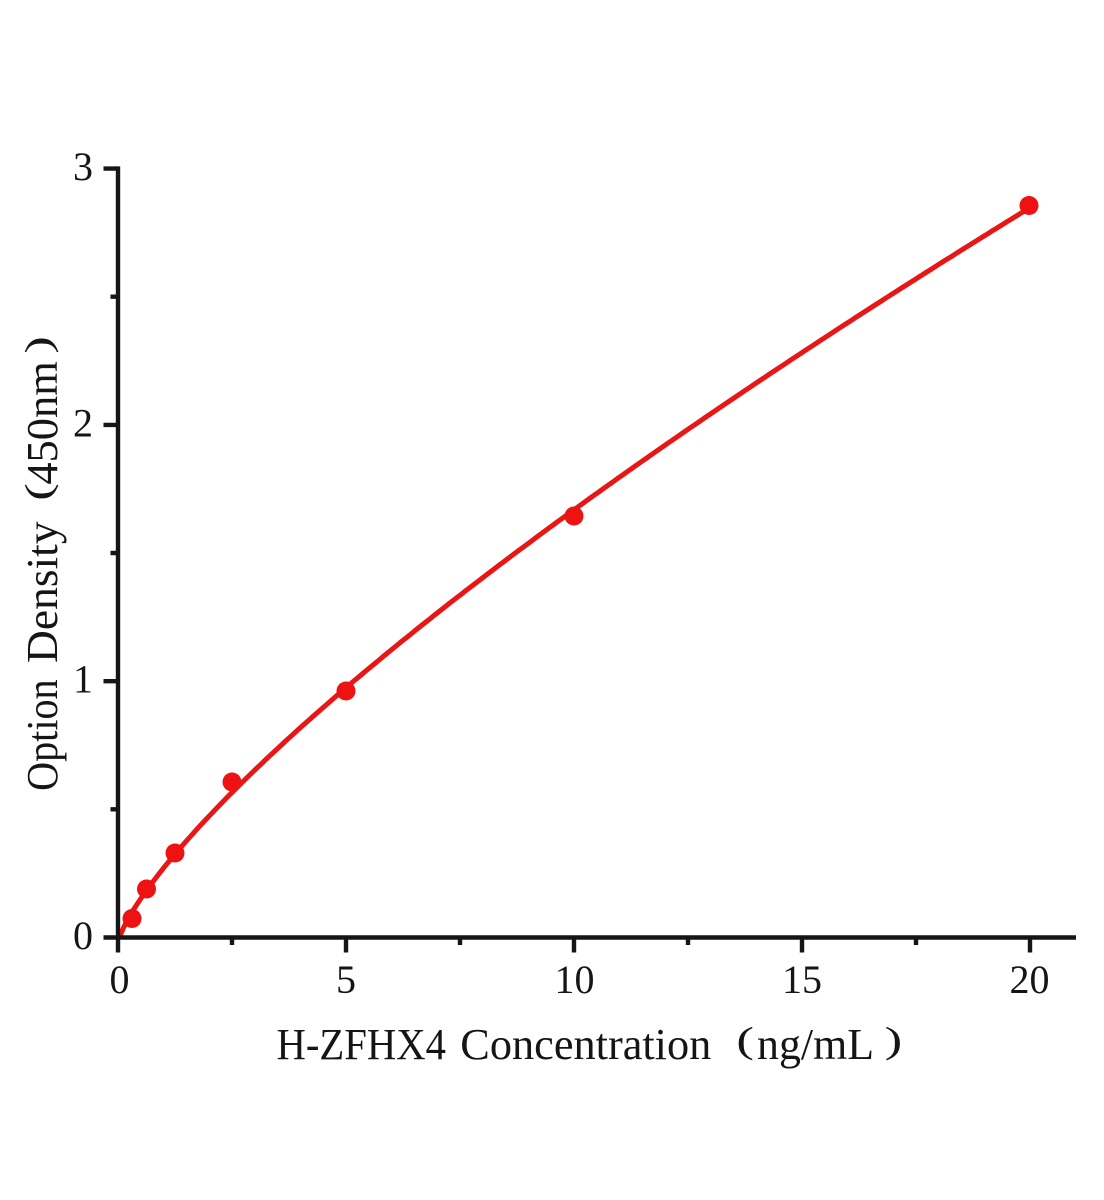  I want to click on svg-text: 2, so click(83, 422).